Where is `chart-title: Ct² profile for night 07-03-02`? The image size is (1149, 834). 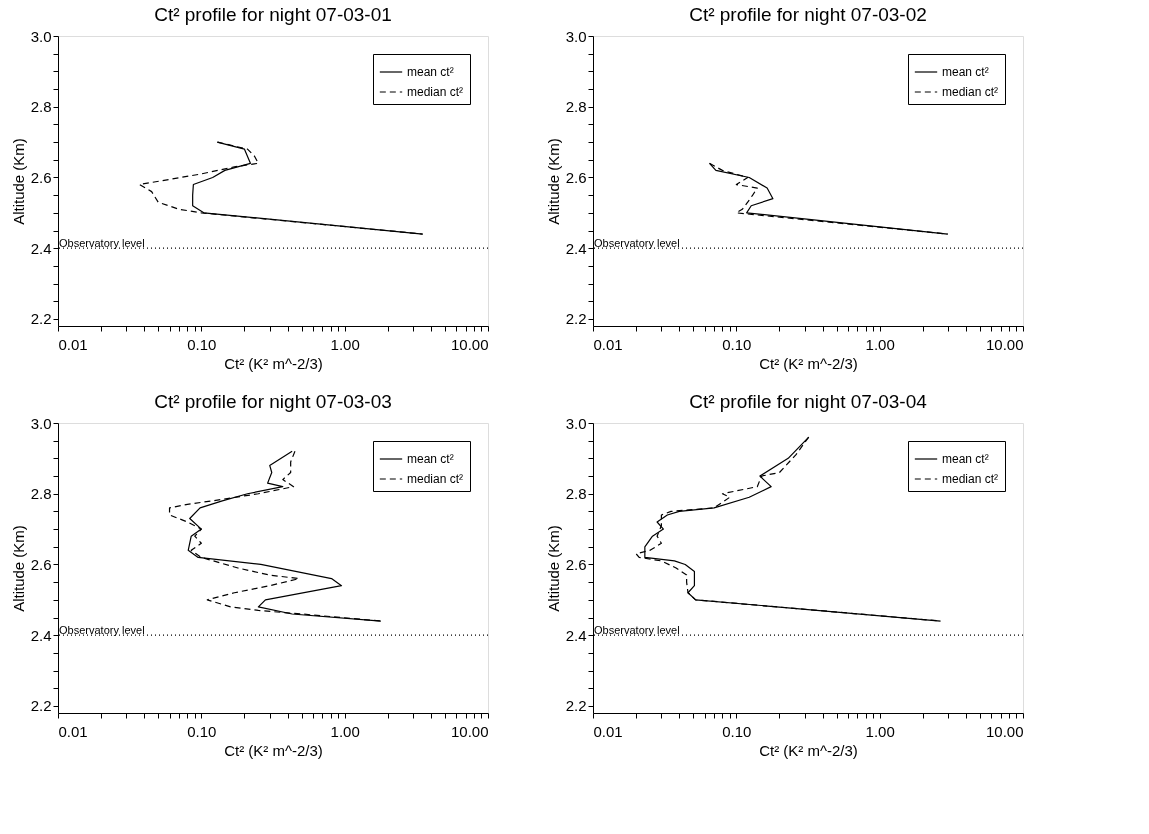 chart-title: Ct² profile for night 07-03-02 is located at coordinates (808, 14).